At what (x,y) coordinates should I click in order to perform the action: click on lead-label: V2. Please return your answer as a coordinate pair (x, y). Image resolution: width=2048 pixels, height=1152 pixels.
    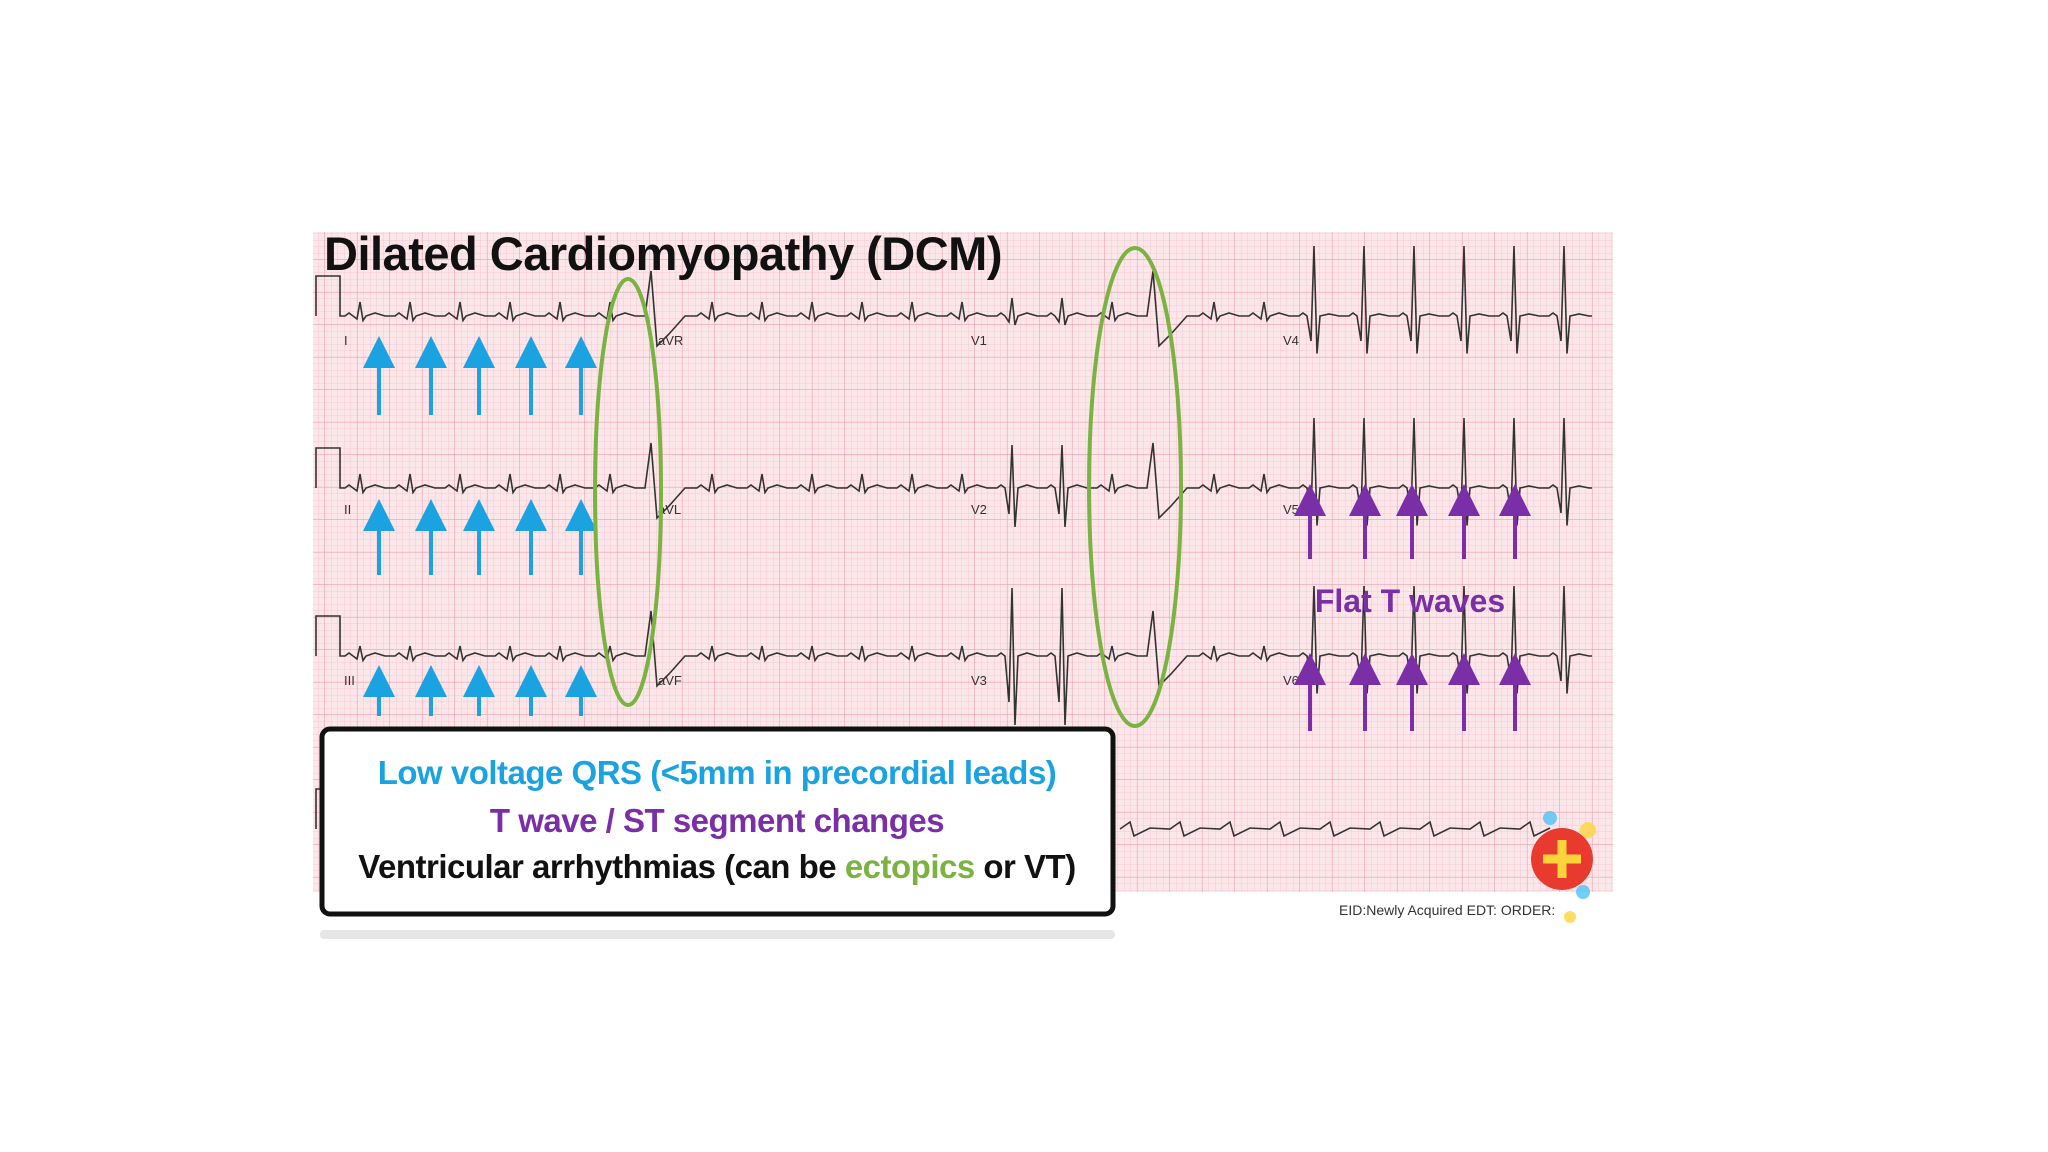
    Looking at the image, I should click on (979, 509).